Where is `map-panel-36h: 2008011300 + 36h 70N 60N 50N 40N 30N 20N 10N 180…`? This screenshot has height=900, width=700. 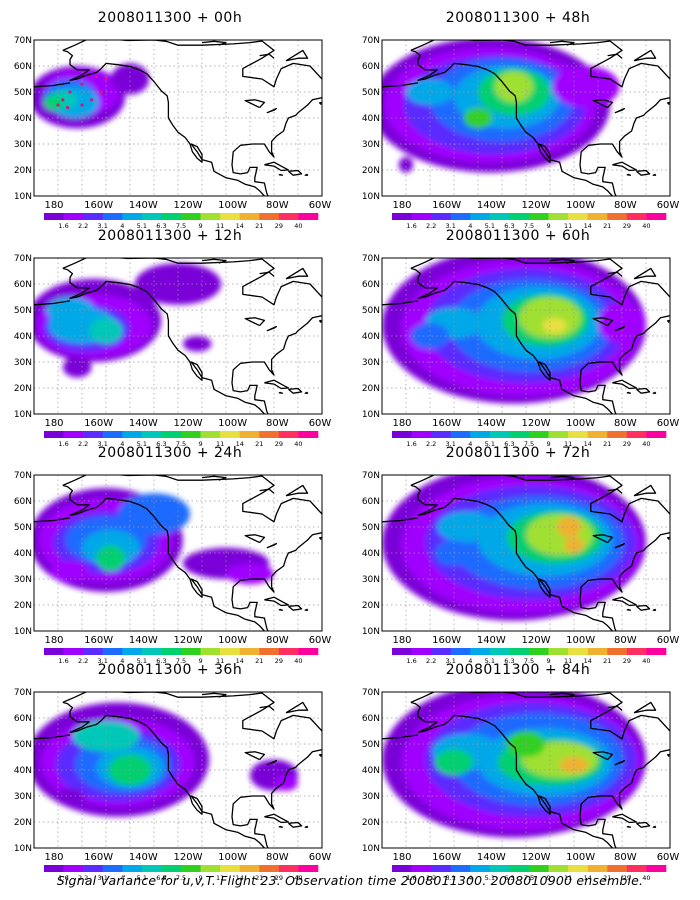 map-panel-36h: 2008011300 + 36h 70N 60N 50N 40N 30N 20N 10N 180… is located at coordinates (170, 772).